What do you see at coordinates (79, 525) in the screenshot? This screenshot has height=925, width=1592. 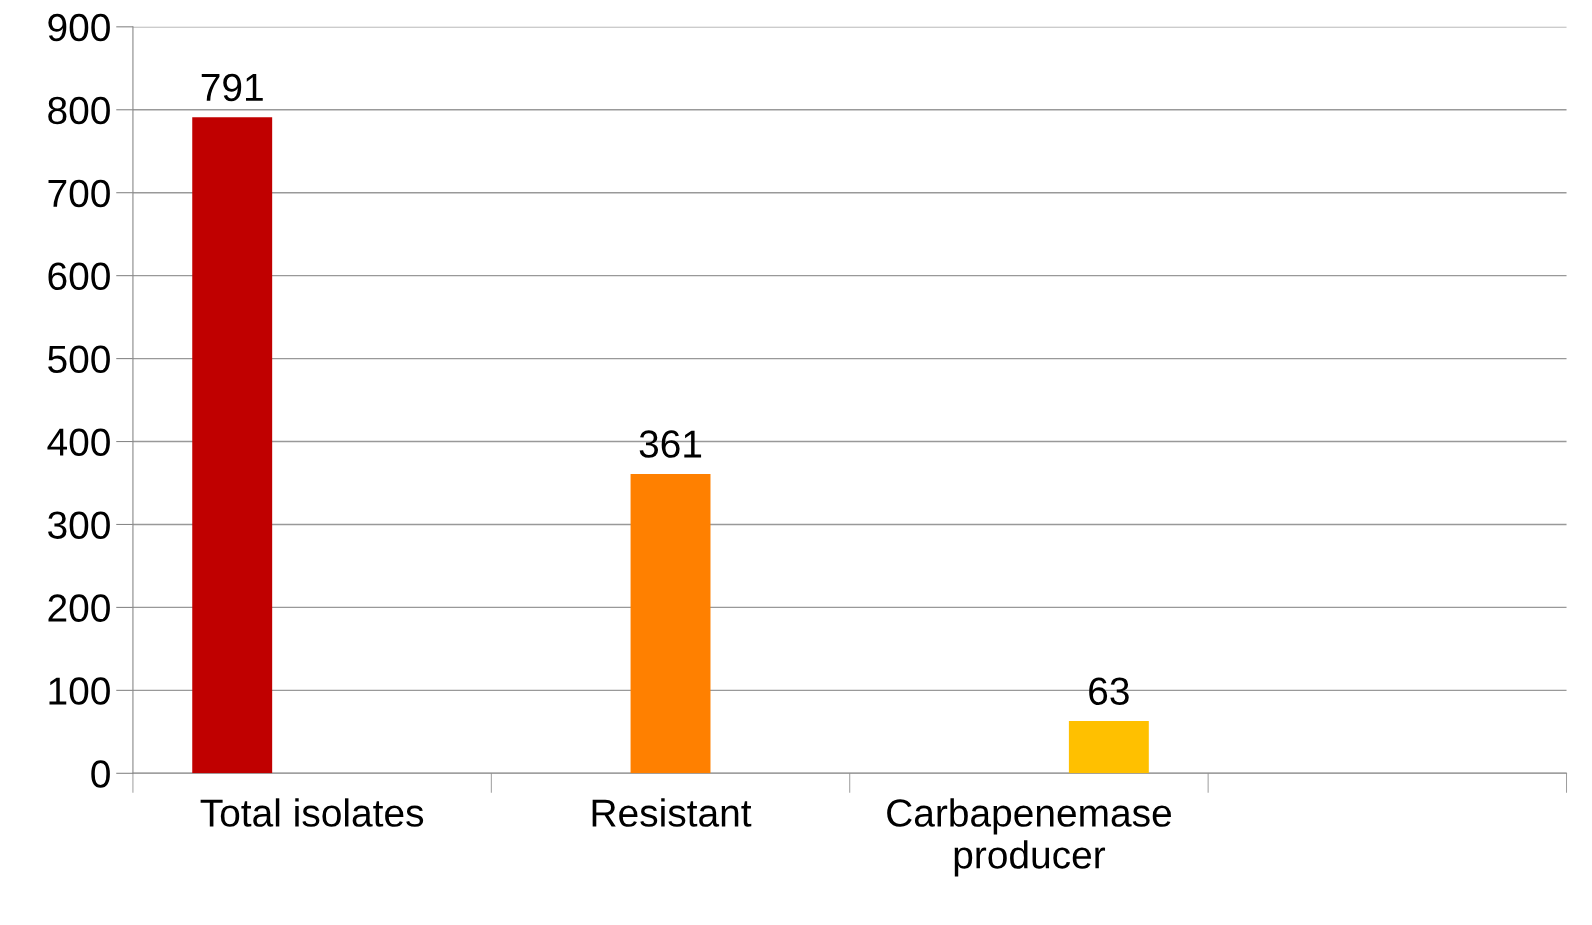 I see `y-tick-label: 300` at bounding box center [79, 525].